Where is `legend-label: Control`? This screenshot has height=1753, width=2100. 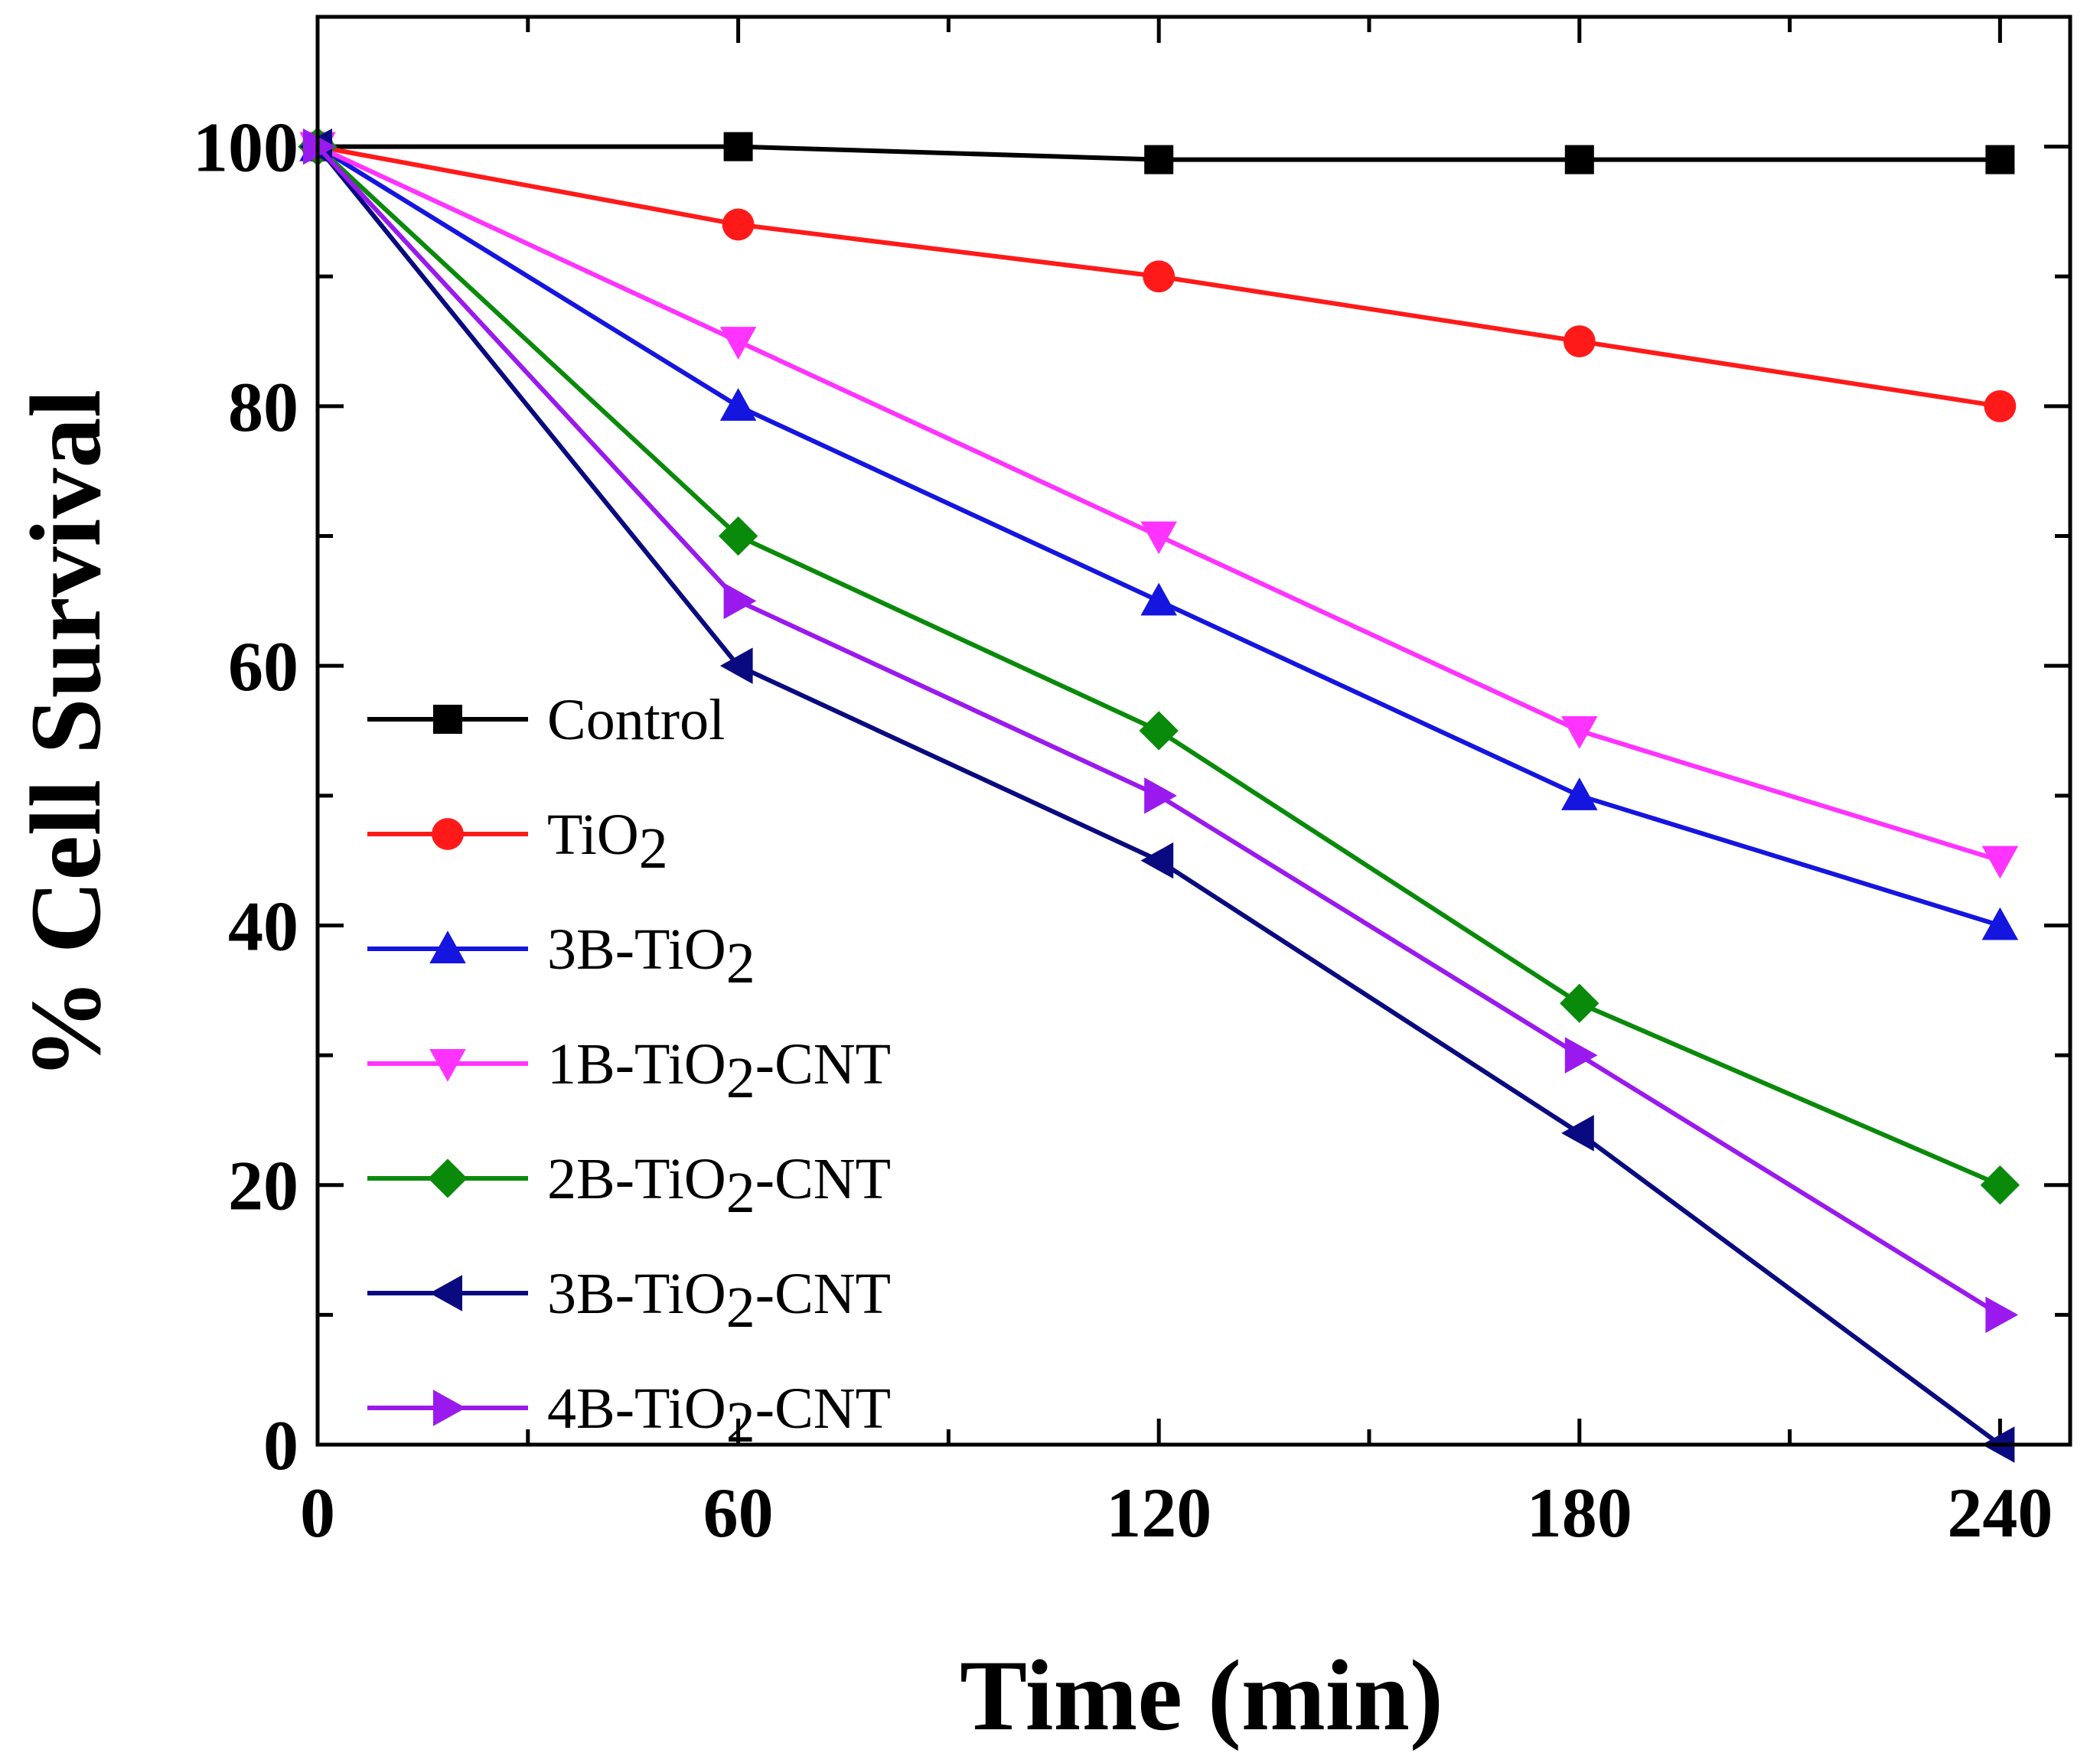 legend-label: Control is located at coordinates (636, 720).